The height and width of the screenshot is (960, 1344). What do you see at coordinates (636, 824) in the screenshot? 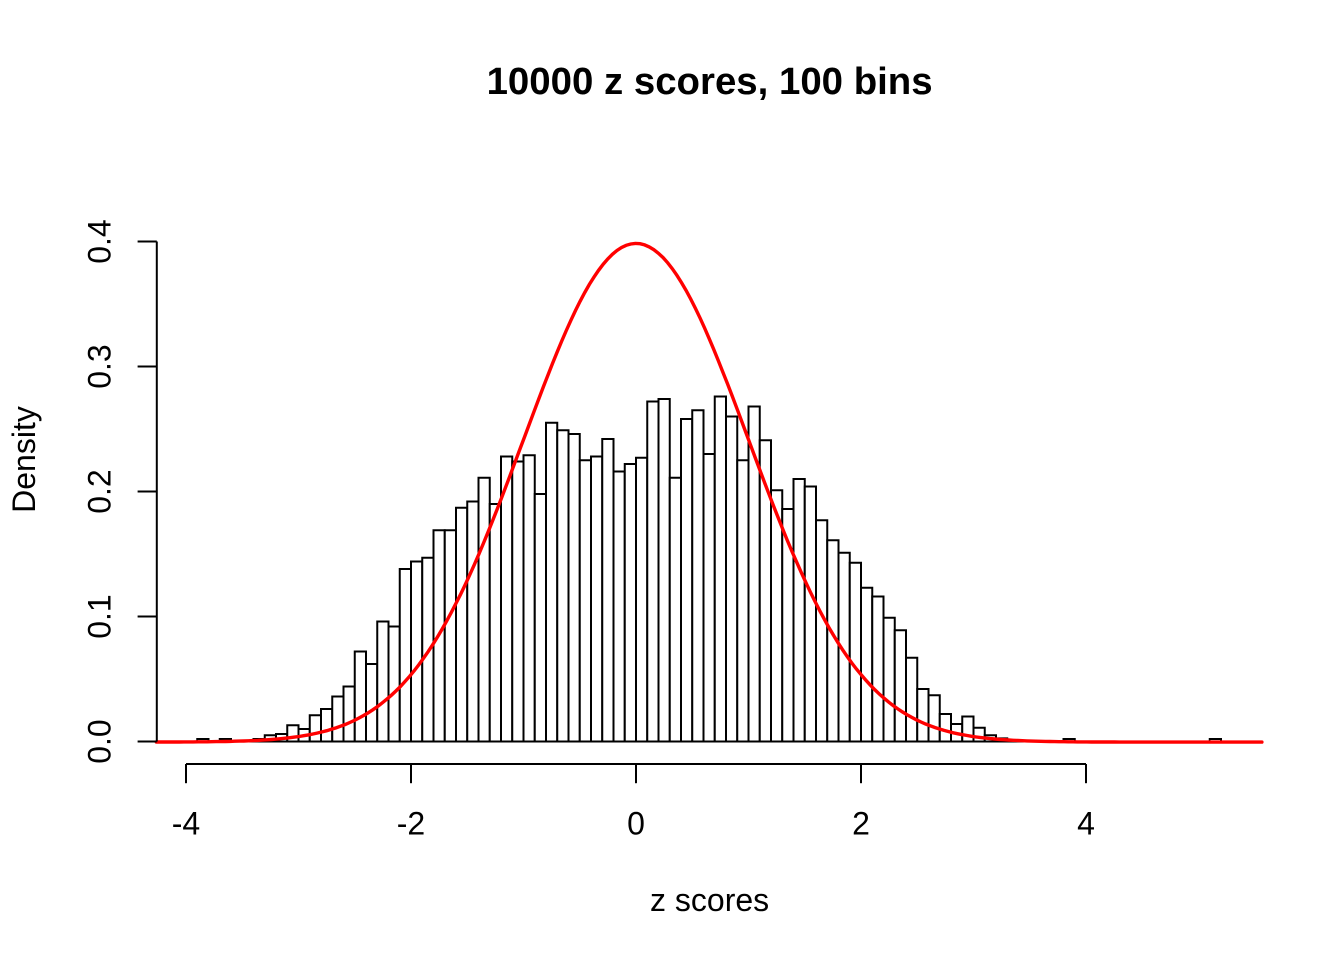
I see `svg-text: 0` at bounding box center [636, 824].